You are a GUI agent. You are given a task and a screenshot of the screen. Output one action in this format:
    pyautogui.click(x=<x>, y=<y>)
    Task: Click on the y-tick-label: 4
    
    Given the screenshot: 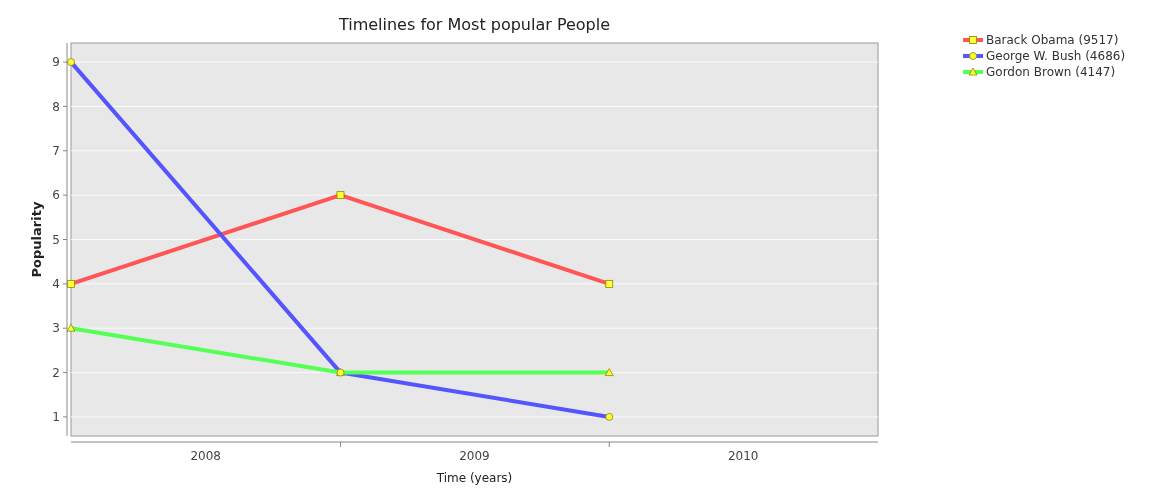 What is the action you would take?
    pyautogui.click(x=56, y=284)
    